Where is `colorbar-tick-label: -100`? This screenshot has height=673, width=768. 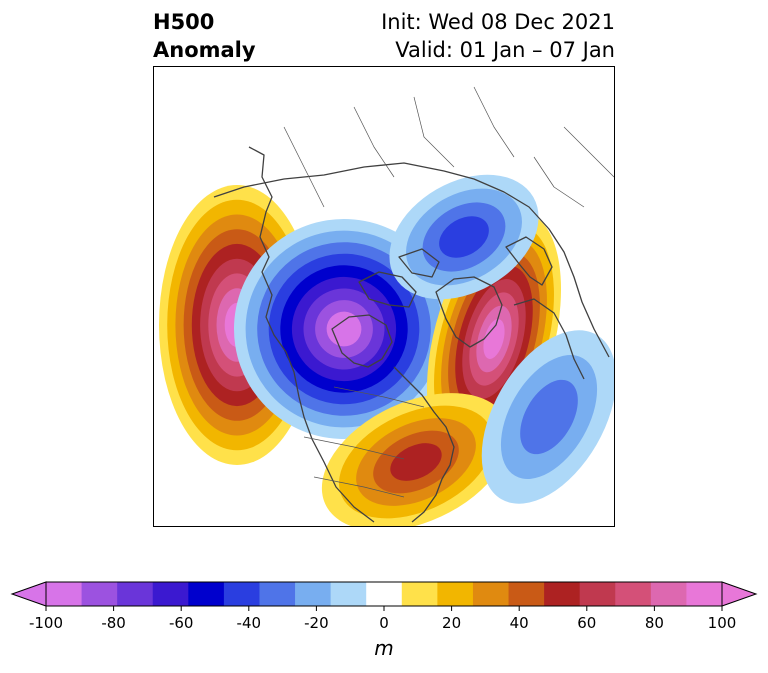 colorbar-tick-label: -100 is located at coordinates (46, 623).